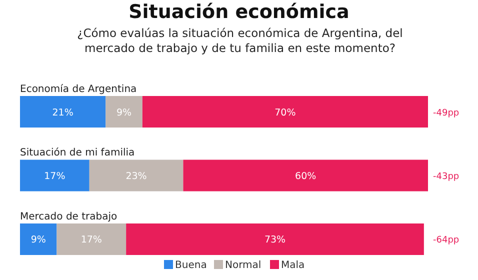 The height and width of the screenshot is (280, 478). I want to click on text: -43pp, so click(446, 177).